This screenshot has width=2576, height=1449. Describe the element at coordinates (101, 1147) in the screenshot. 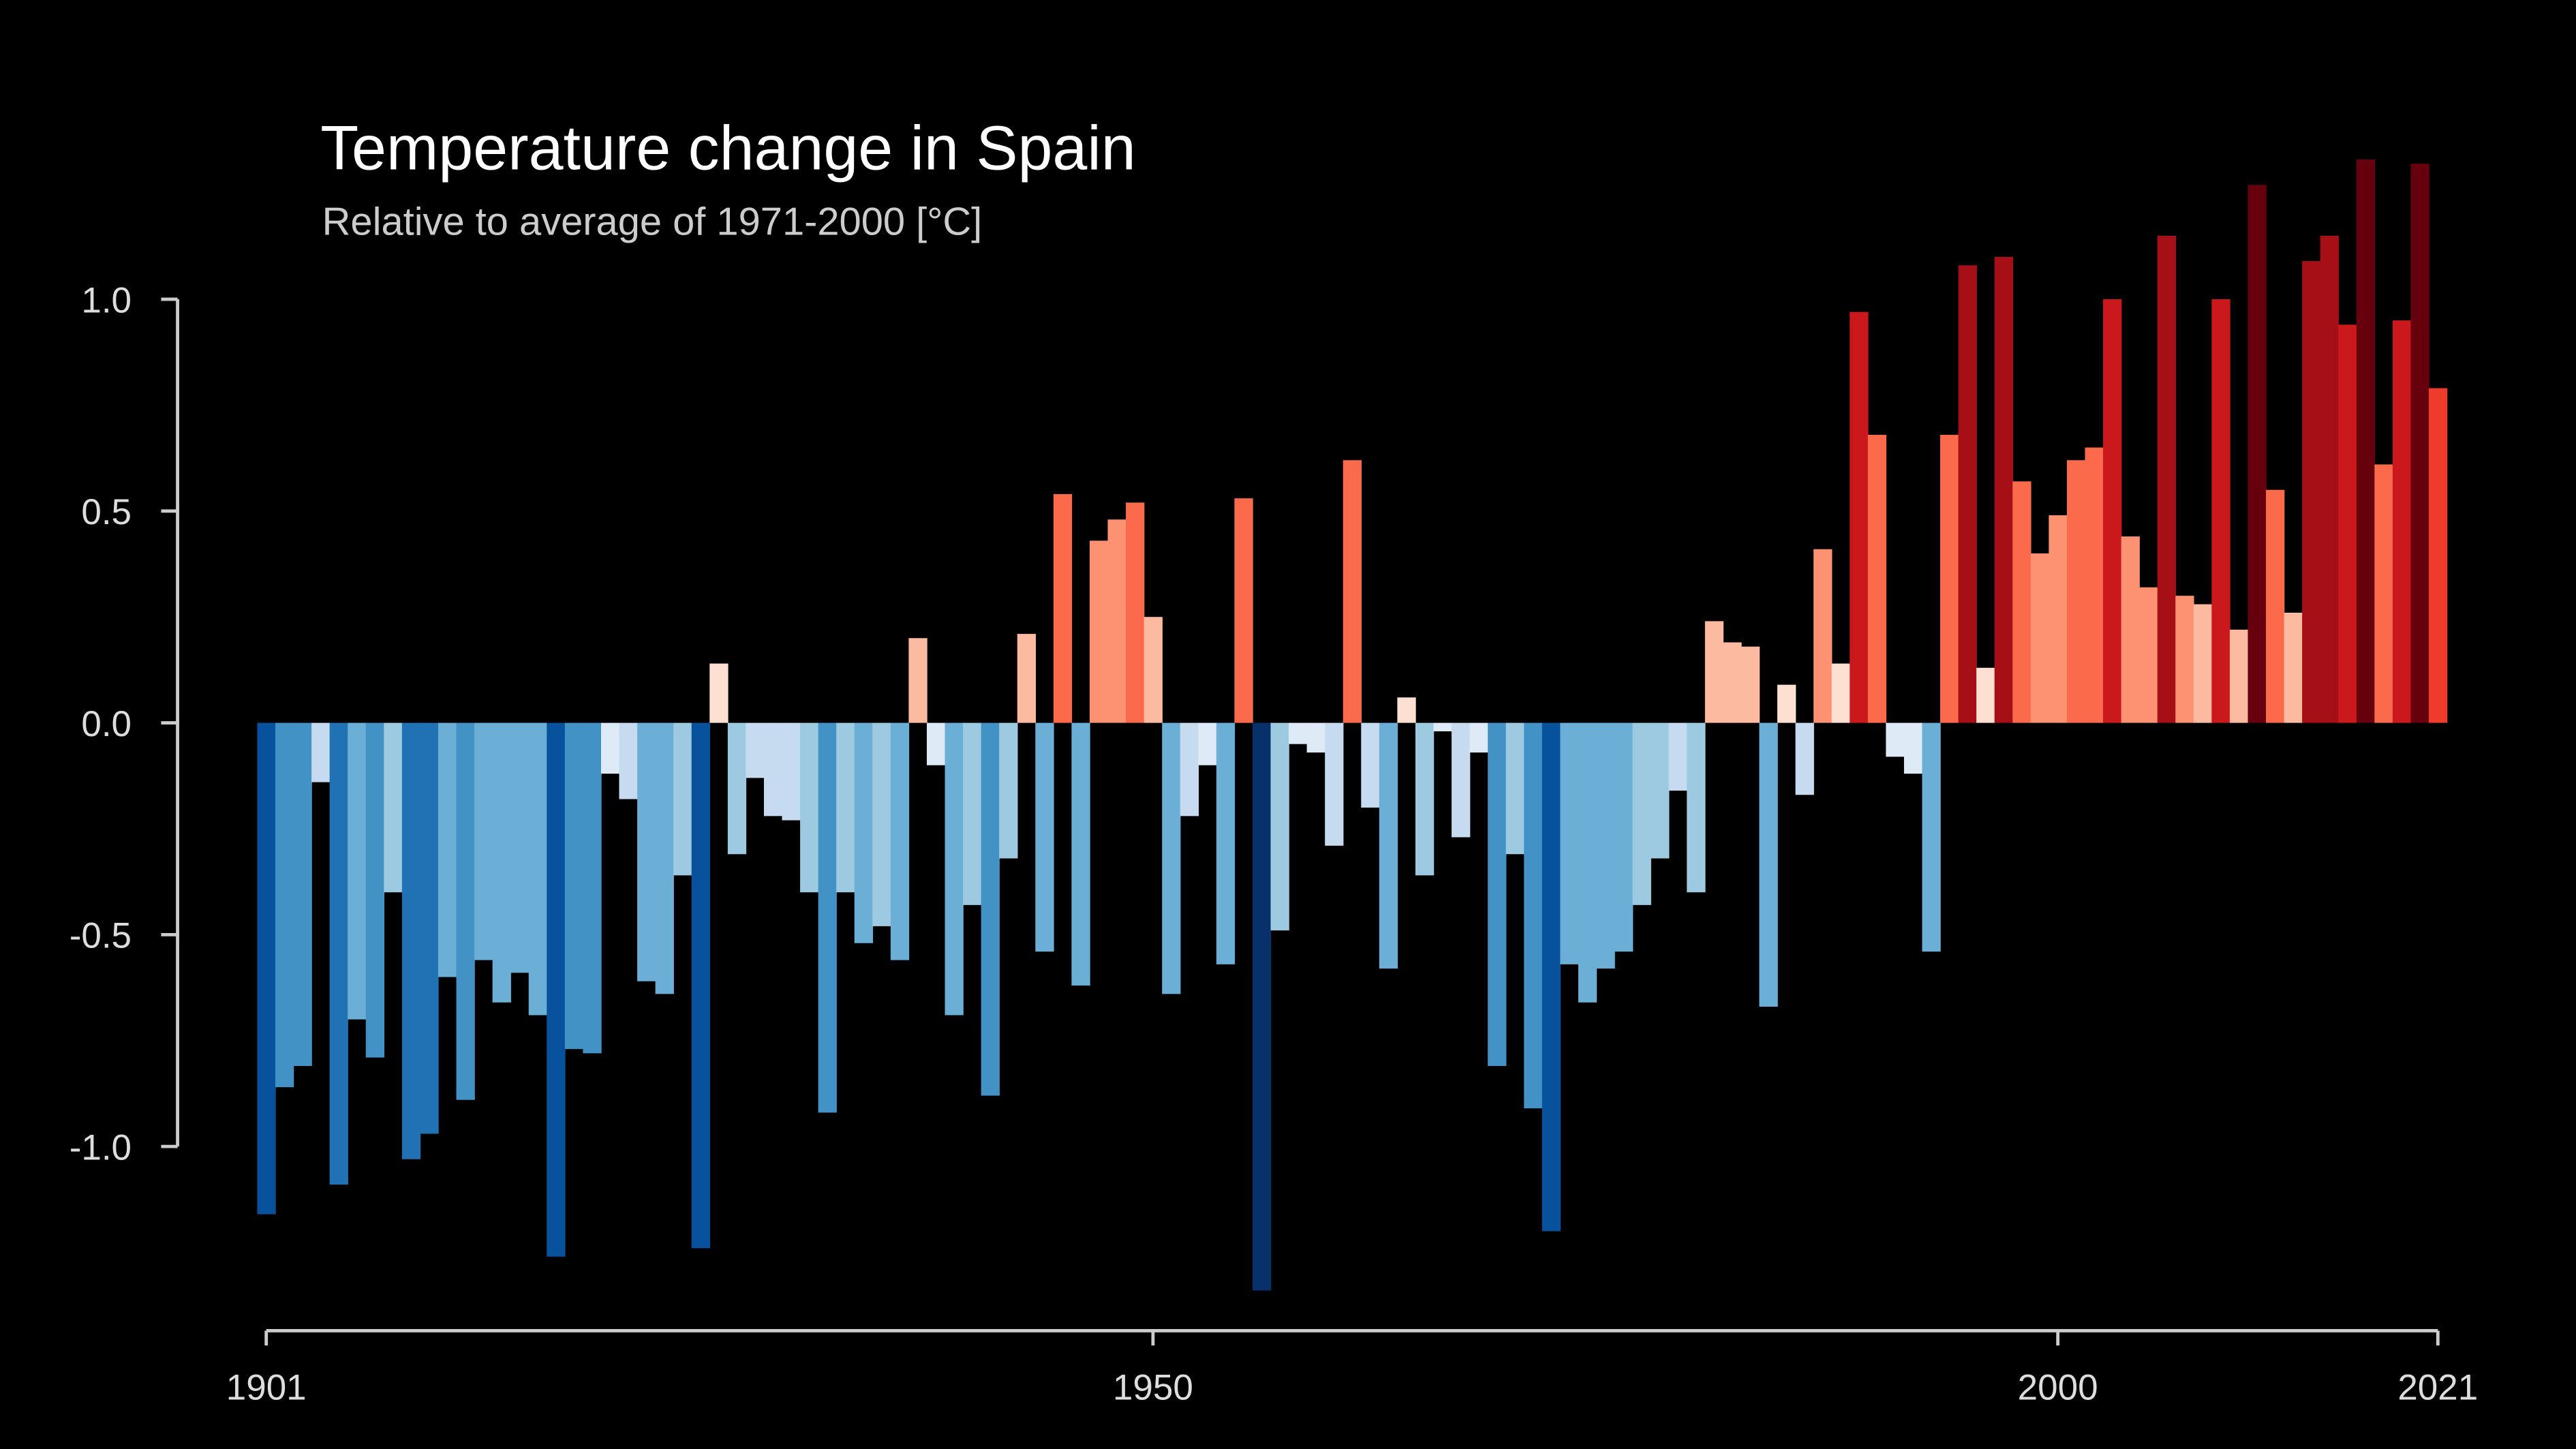

I see `y-tick-label: -1.0` at that location.